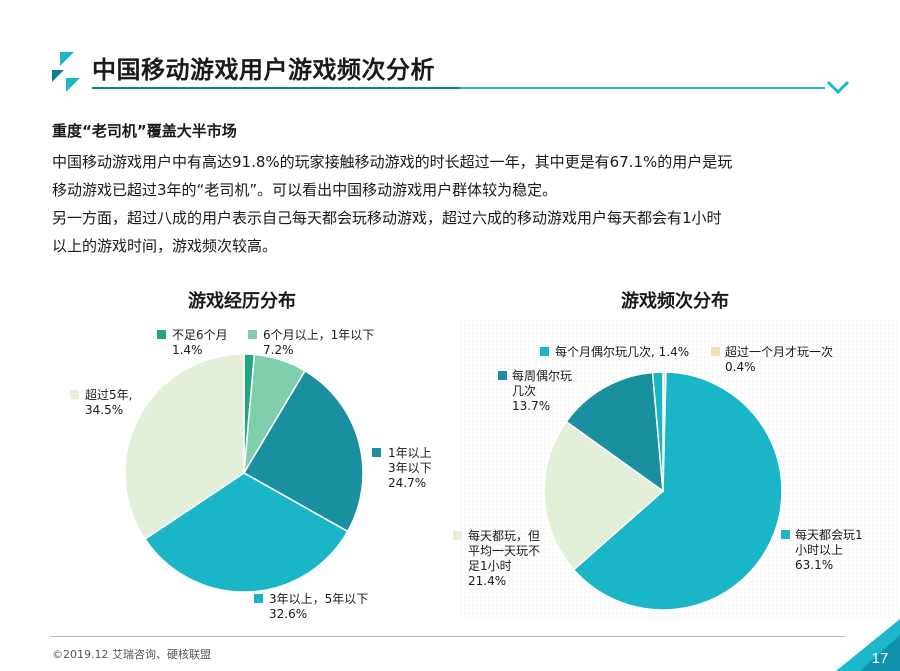 The image size is (900, 671). Describe the element at coordinates (242, 301) in the screenshot. I see `chart1-title: 游戏经历分布` at that location.